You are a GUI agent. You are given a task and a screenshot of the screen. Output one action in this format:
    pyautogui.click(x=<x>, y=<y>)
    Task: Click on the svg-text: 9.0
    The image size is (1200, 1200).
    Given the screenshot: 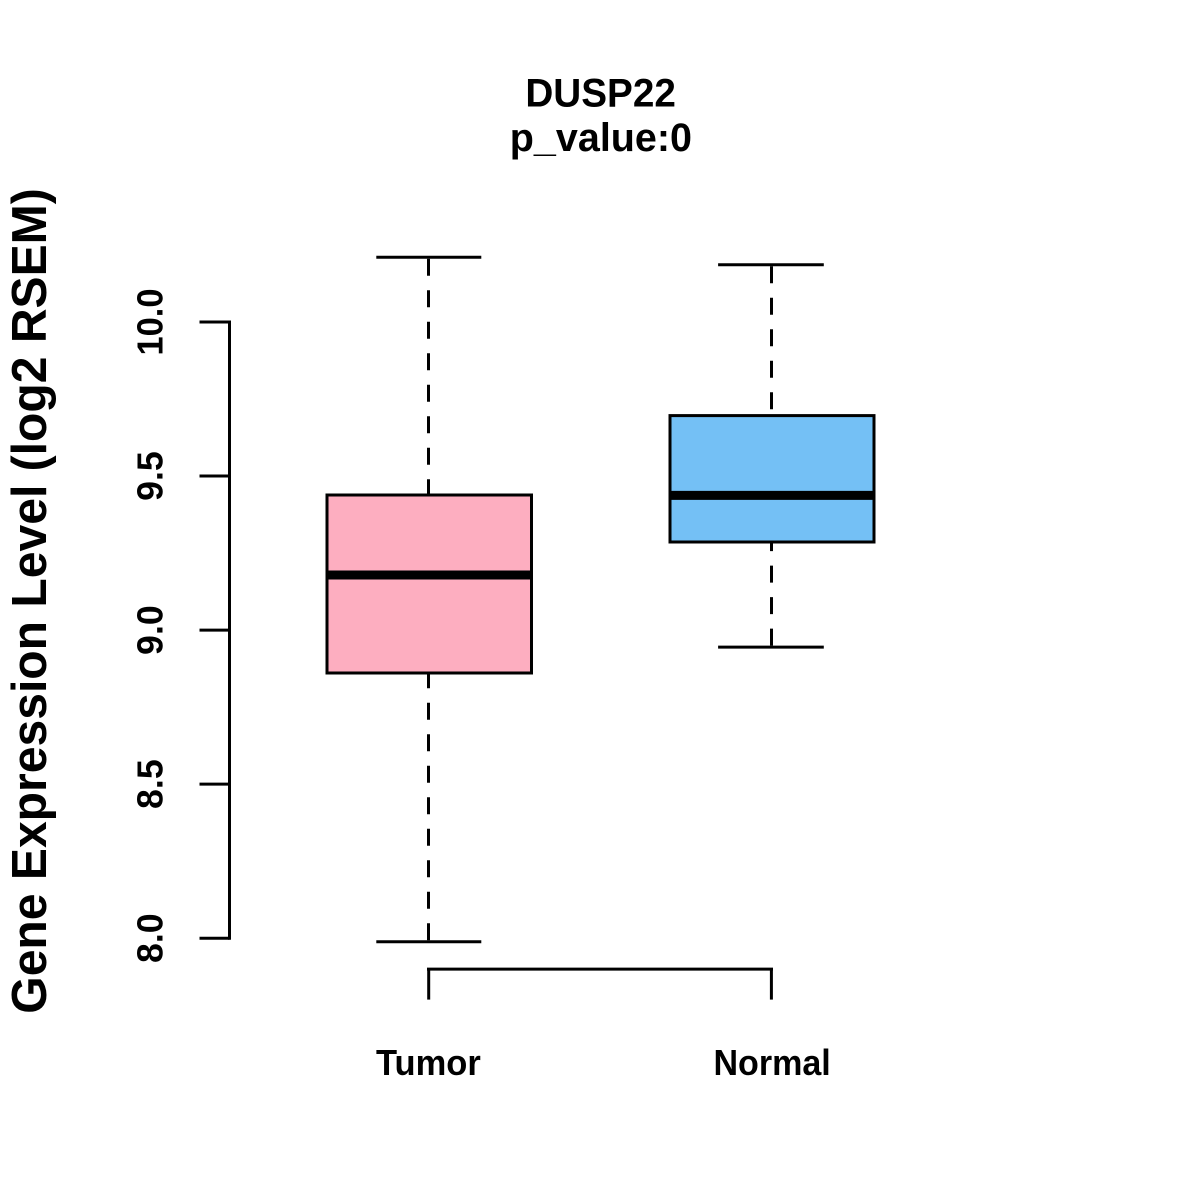 What is the action you would take?
    pyautogui.click(x=150, y=630)
    